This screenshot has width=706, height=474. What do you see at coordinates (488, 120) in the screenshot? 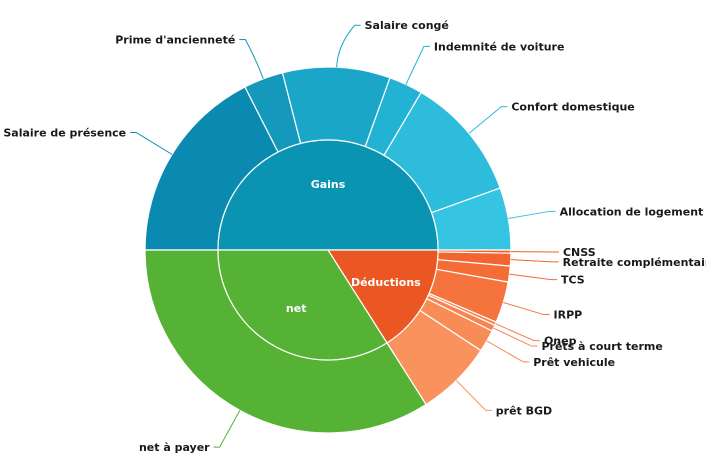
I see `leader-line-confort-domestique` at bounding box center [488, 120].